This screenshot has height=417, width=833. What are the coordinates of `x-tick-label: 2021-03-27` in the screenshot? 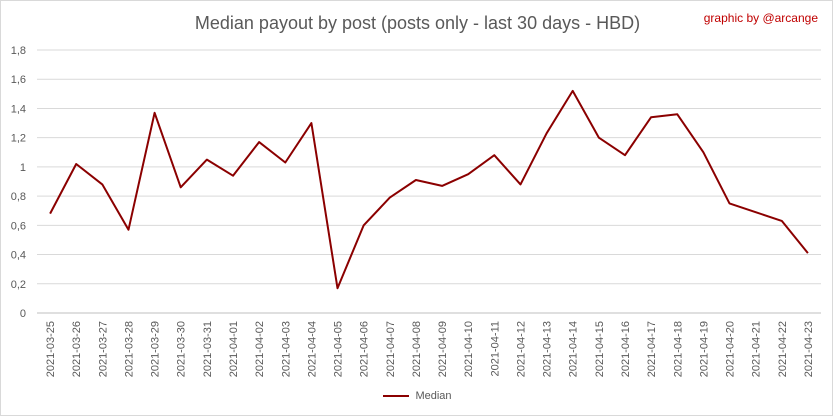 It's located at (103, 349).